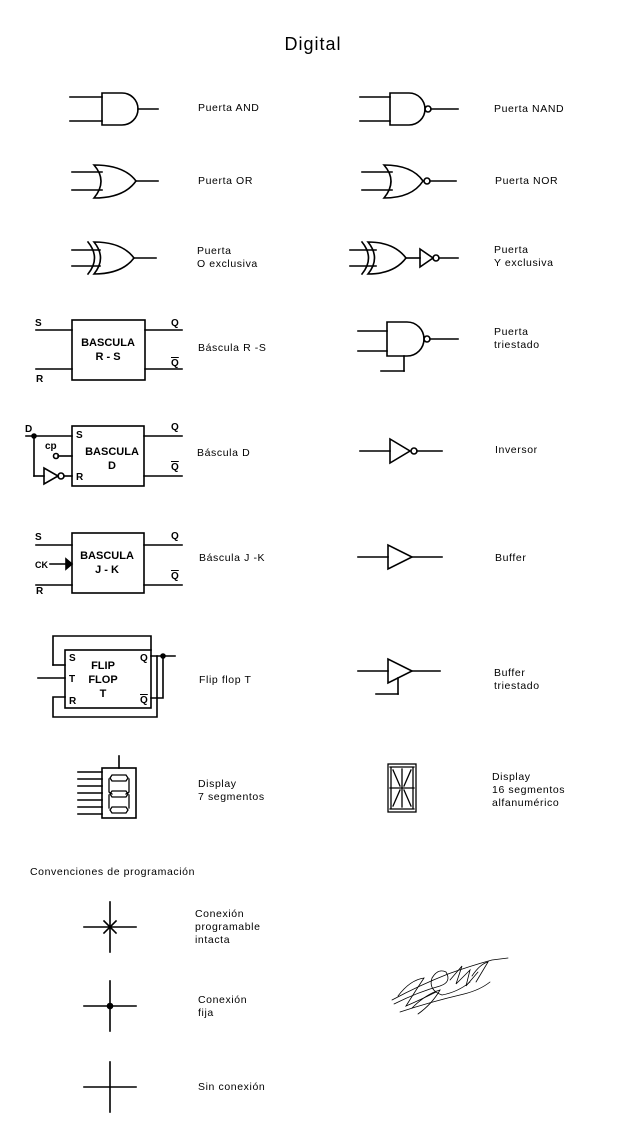  What do you see at coordinates (220, 914) in the screenshot?
I see `label-intact-line1: Conexión` at bounding box center [220, 914].